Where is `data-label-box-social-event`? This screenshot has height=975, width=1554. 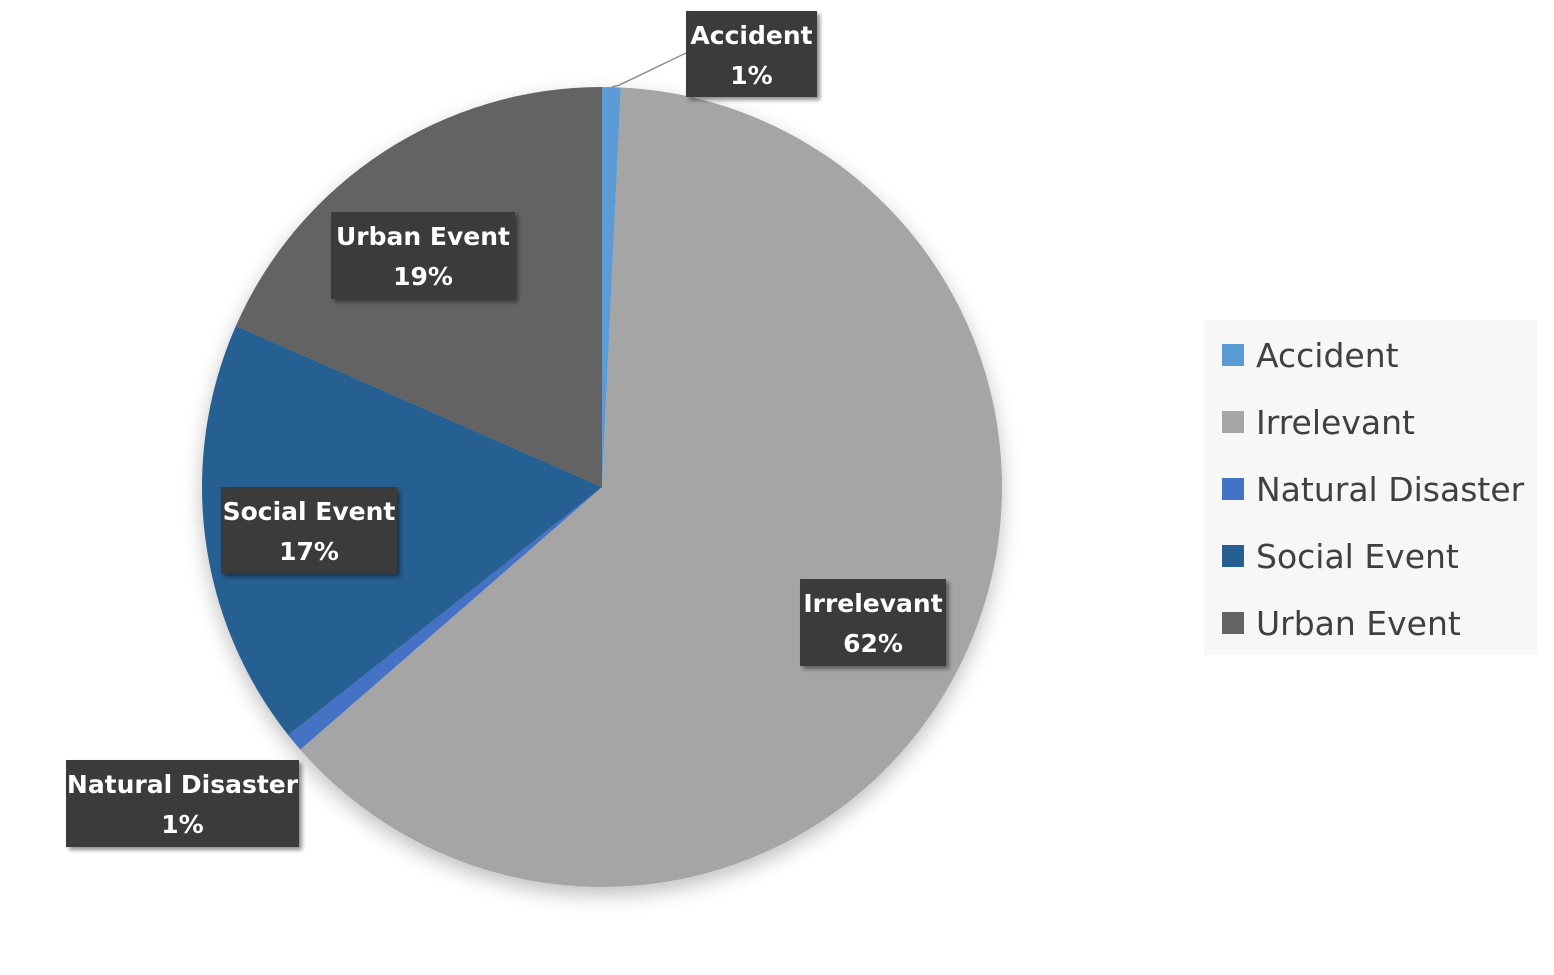
data-label-box-social-event is located at coordinates (309, 530).